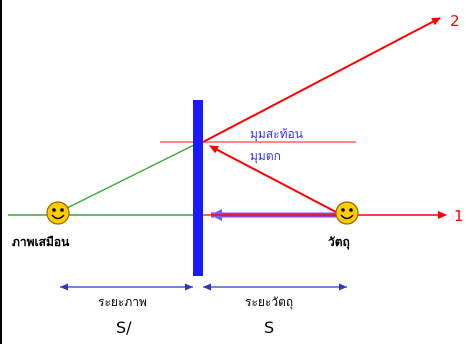 This screenshot has width=466, height=344. What do you see at coordinates (273, 179) in the screenshot?
I see `ray-2-incident` at bounding box center [273, 179].